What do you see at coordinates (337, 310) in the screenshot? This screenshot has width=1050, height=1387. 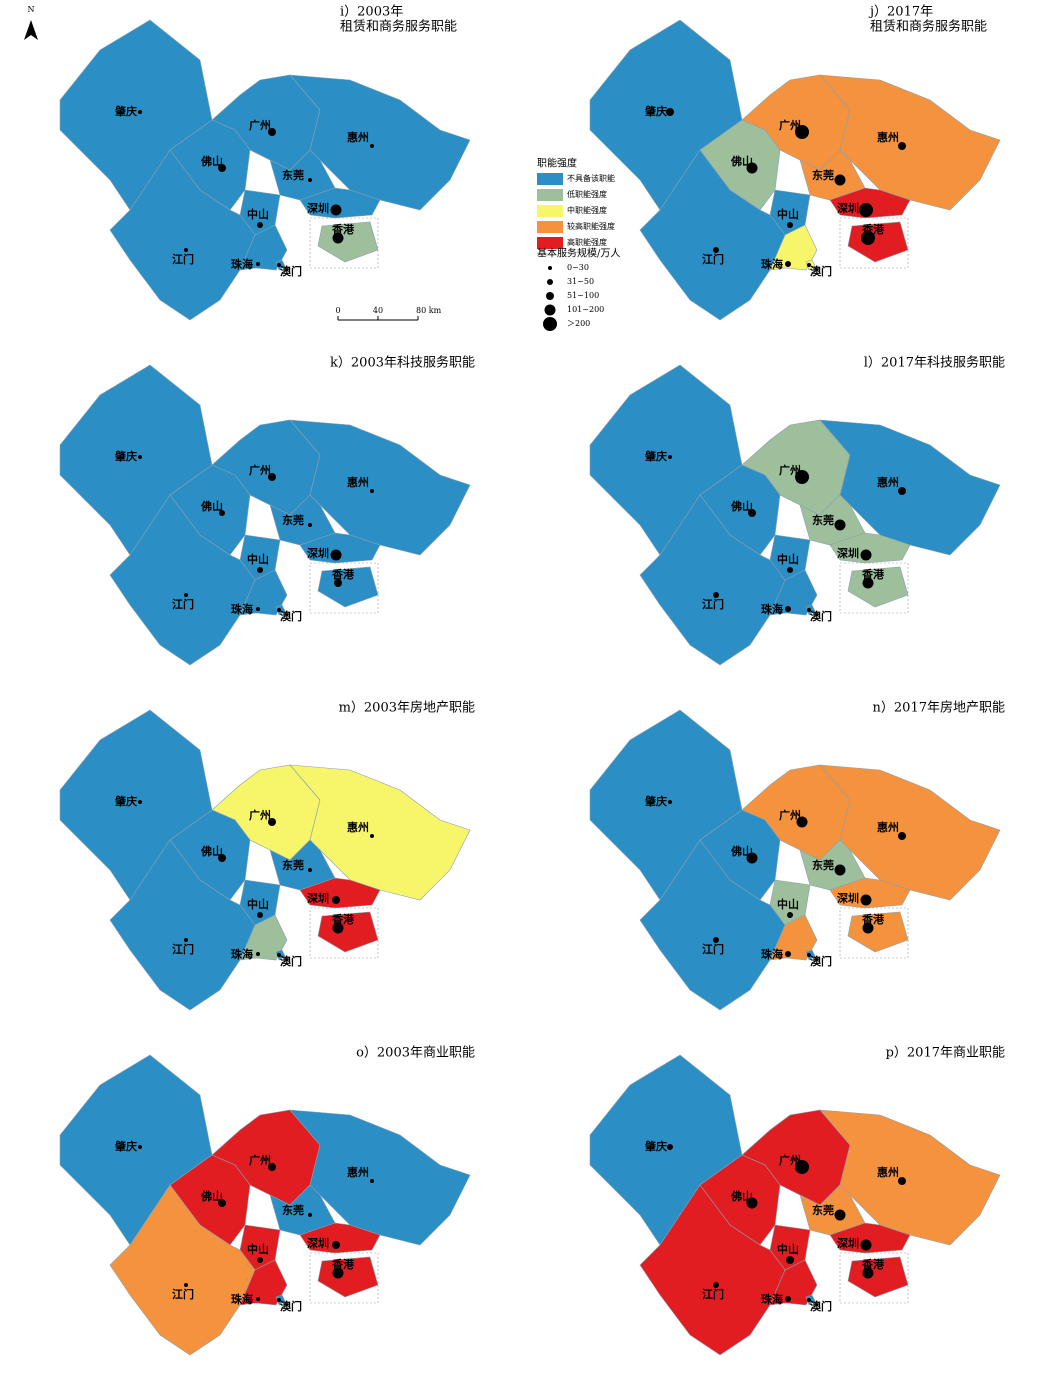 I see `scale-label: 0` at bounding box center [337, 310].